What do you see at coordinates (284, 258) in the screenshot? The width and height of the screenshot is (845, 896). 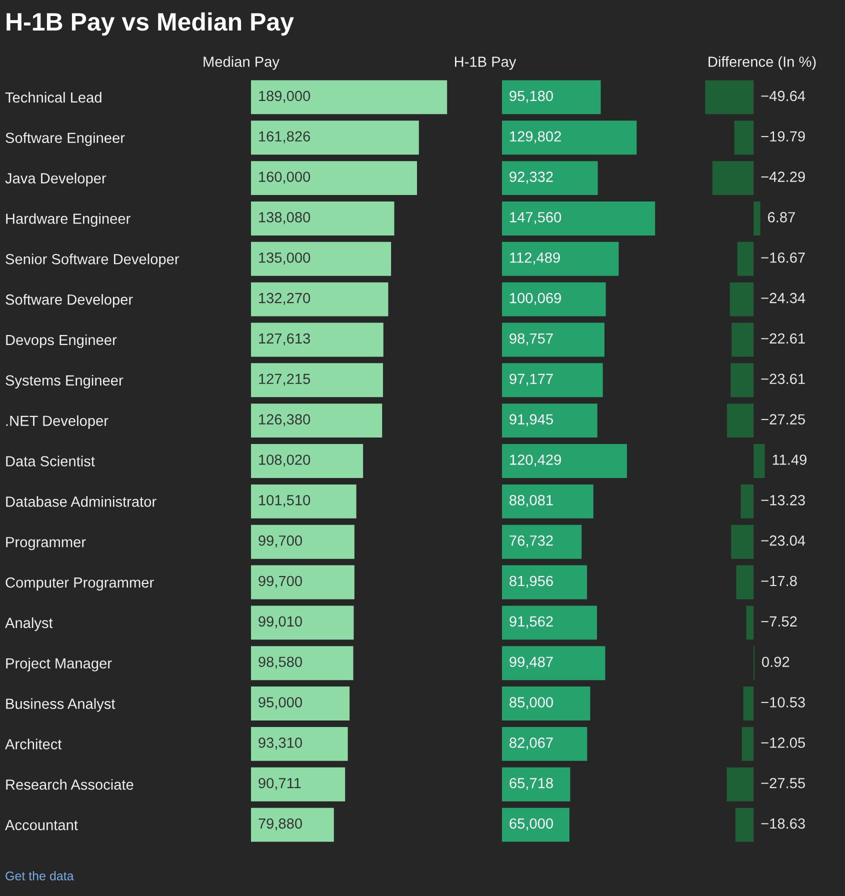 I see `data-label: 135,000` at bounding box center [284, 258].